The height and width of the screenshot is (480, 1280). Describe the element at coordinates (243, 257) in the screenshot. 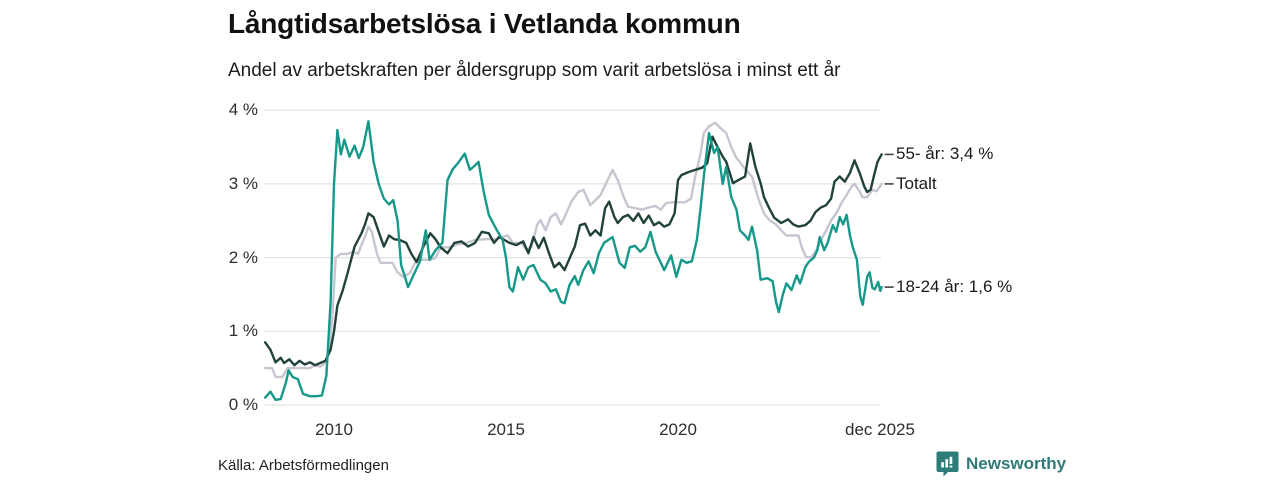

I see `y-tick-label-2: 2 %` at that location.